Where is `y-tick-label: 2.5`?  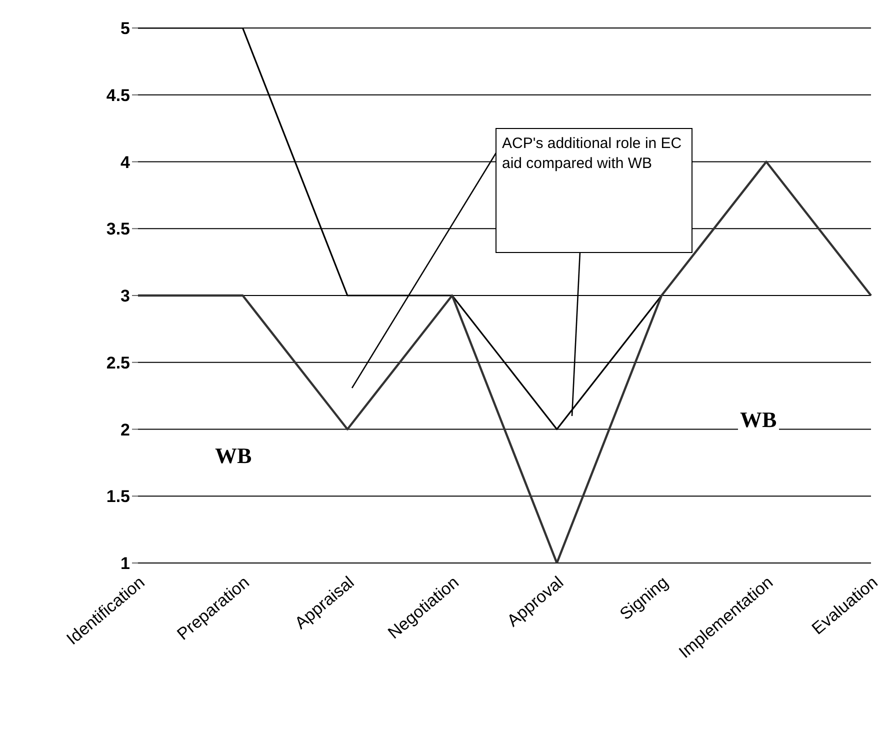
y-tick-label: 2.5 is located at coordinates (118, 362).